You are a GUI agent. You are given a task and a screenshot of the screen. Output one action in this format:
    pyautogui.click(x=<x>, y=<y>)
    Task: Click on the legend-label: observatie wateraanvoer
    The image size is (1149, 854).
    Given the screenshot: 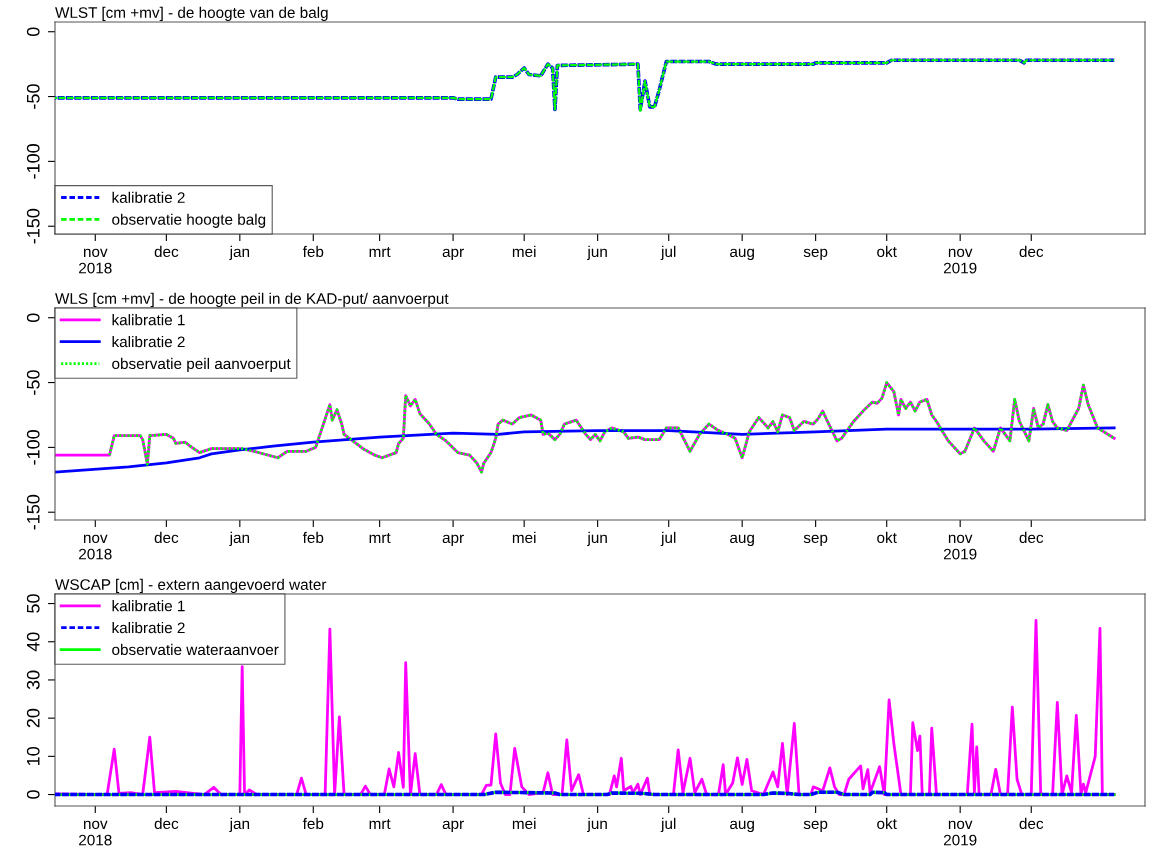 What is the action you would take?
    pyautogui.click(x=195, y=649)
    